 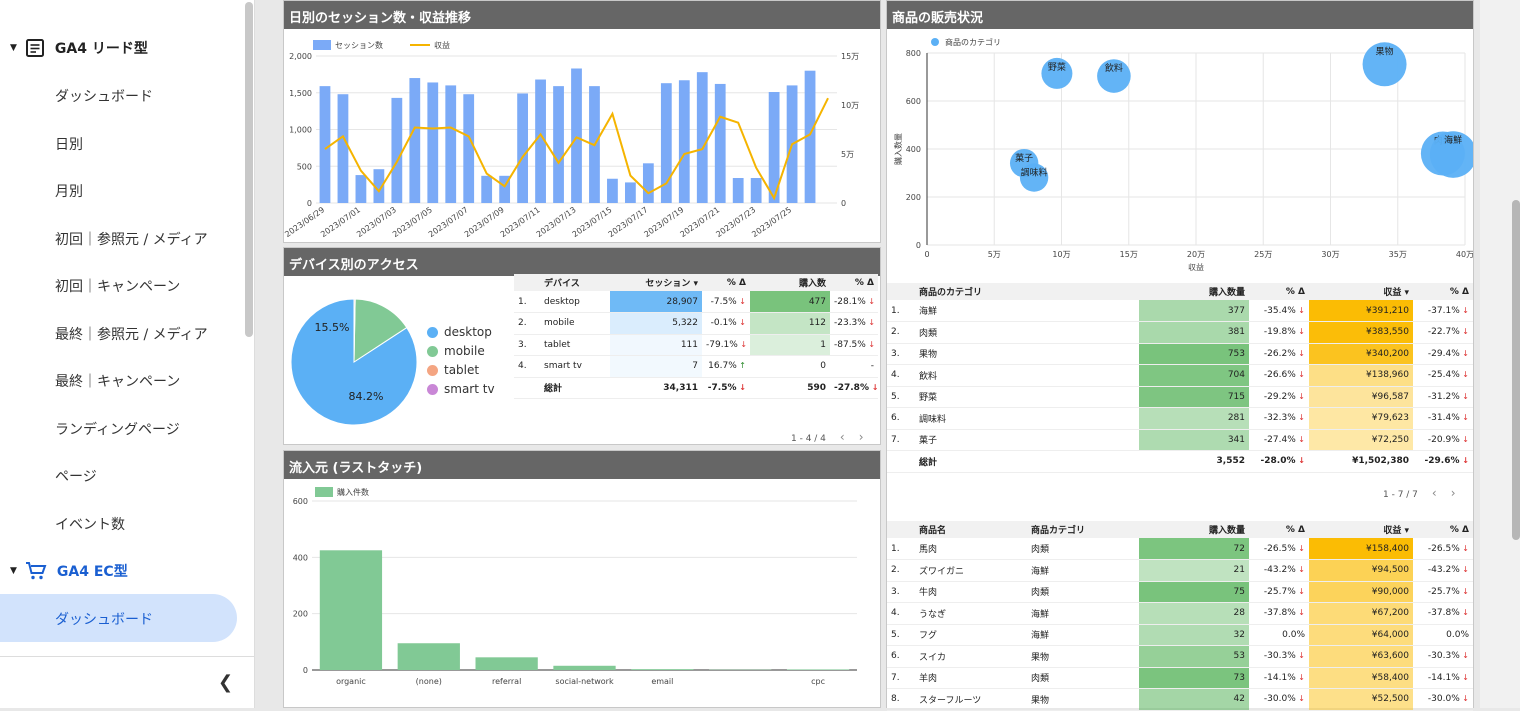 I want to click on table-cell: tablet, so click(x=575, y=345).